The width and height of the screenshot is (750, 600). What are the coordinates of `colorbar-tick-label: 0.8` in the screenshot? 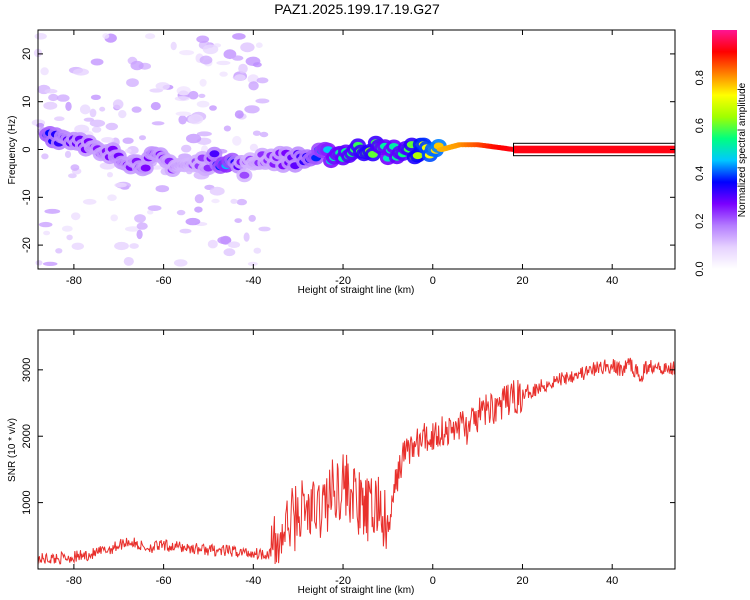 It's located at (700, 77).